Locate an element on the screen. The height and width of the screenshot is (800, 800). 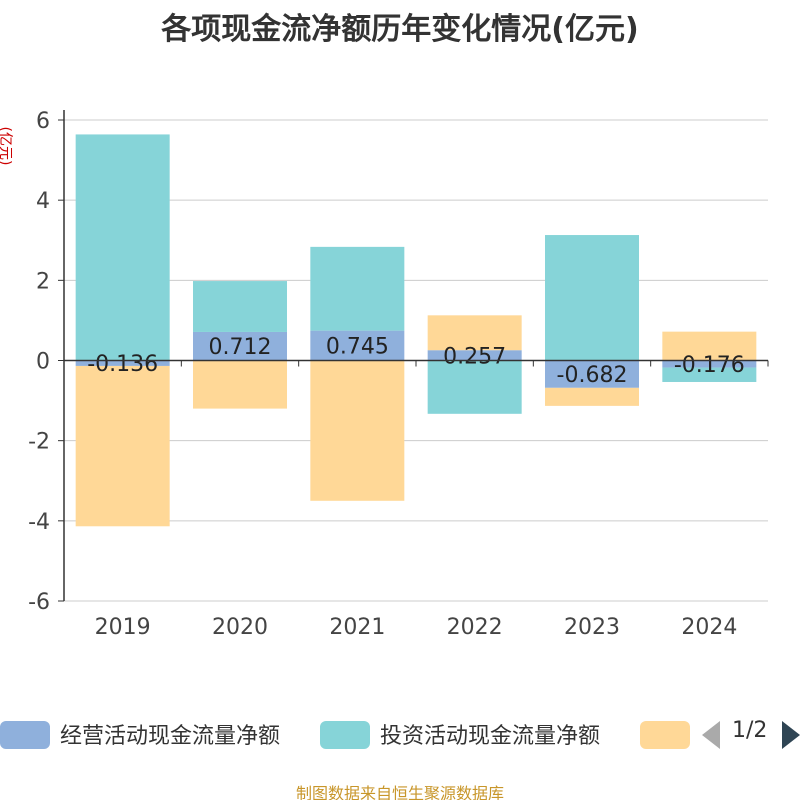
triangle-left-icon is located at coordinates (711, 735).